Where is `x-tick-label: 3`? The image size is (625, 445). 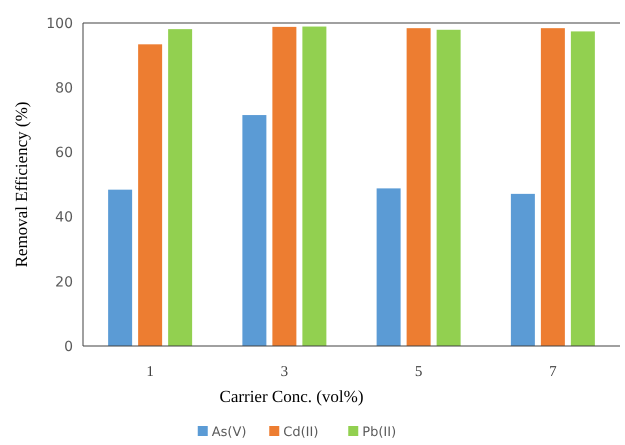
x-tick-label: 3 is located at coordinates (284, 372).